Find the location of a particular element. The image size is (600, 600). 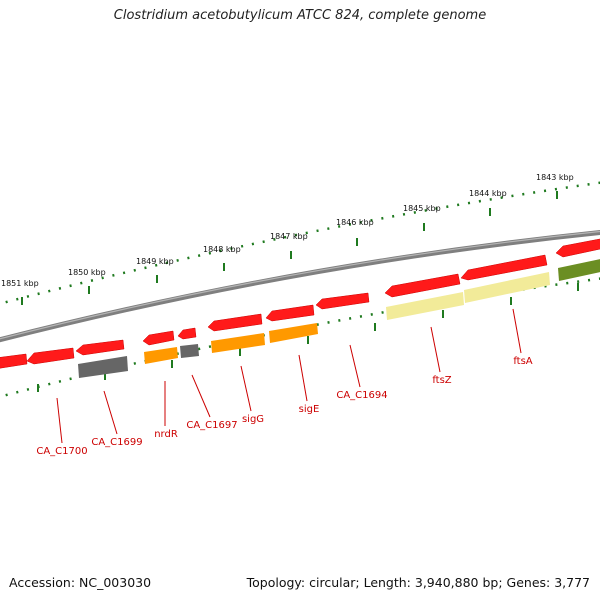

gene-arrow-ca-c1700 is located at coordinates (50, 356).